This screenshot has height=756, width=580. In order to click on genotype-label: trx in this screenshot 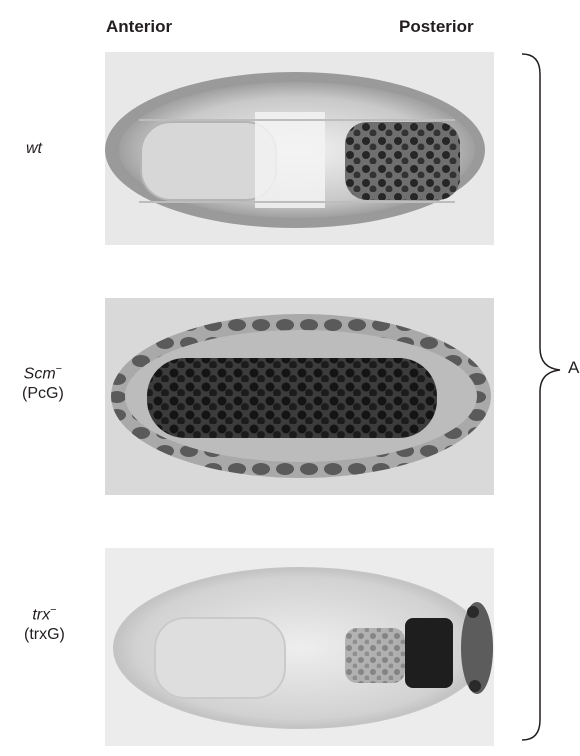, I will do `click(41, 615)`.